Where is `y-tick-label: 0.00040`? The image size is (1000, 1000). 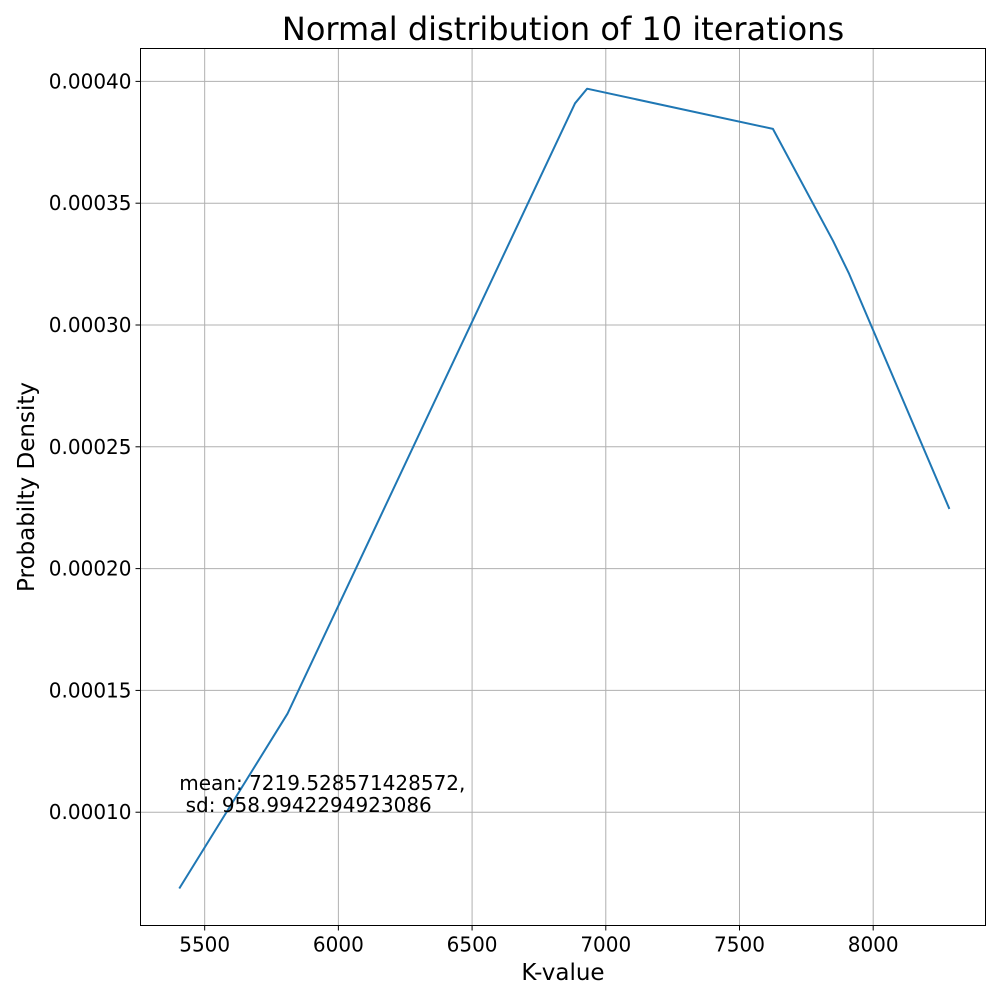
y-tick-label: 0.00040 is located at coordinates (90, 81).